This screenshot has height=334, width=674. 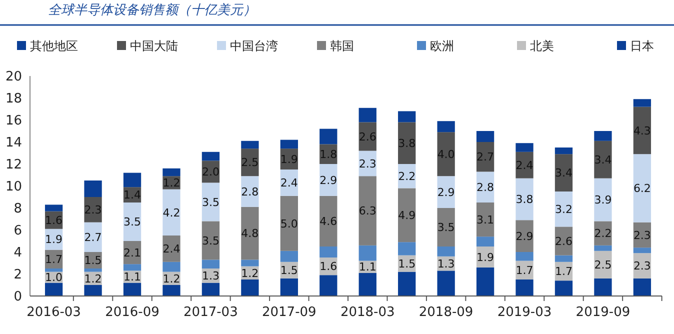 I want to click on x-tick-label: 2017-03, so click(x=211, y=312).